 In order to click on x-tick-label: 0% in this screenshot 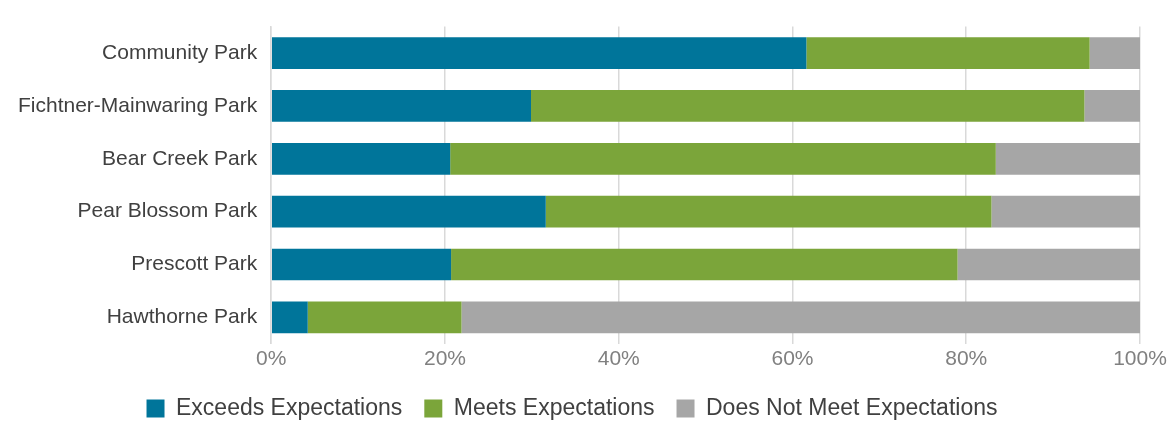, I will do `click(271, 358)`.